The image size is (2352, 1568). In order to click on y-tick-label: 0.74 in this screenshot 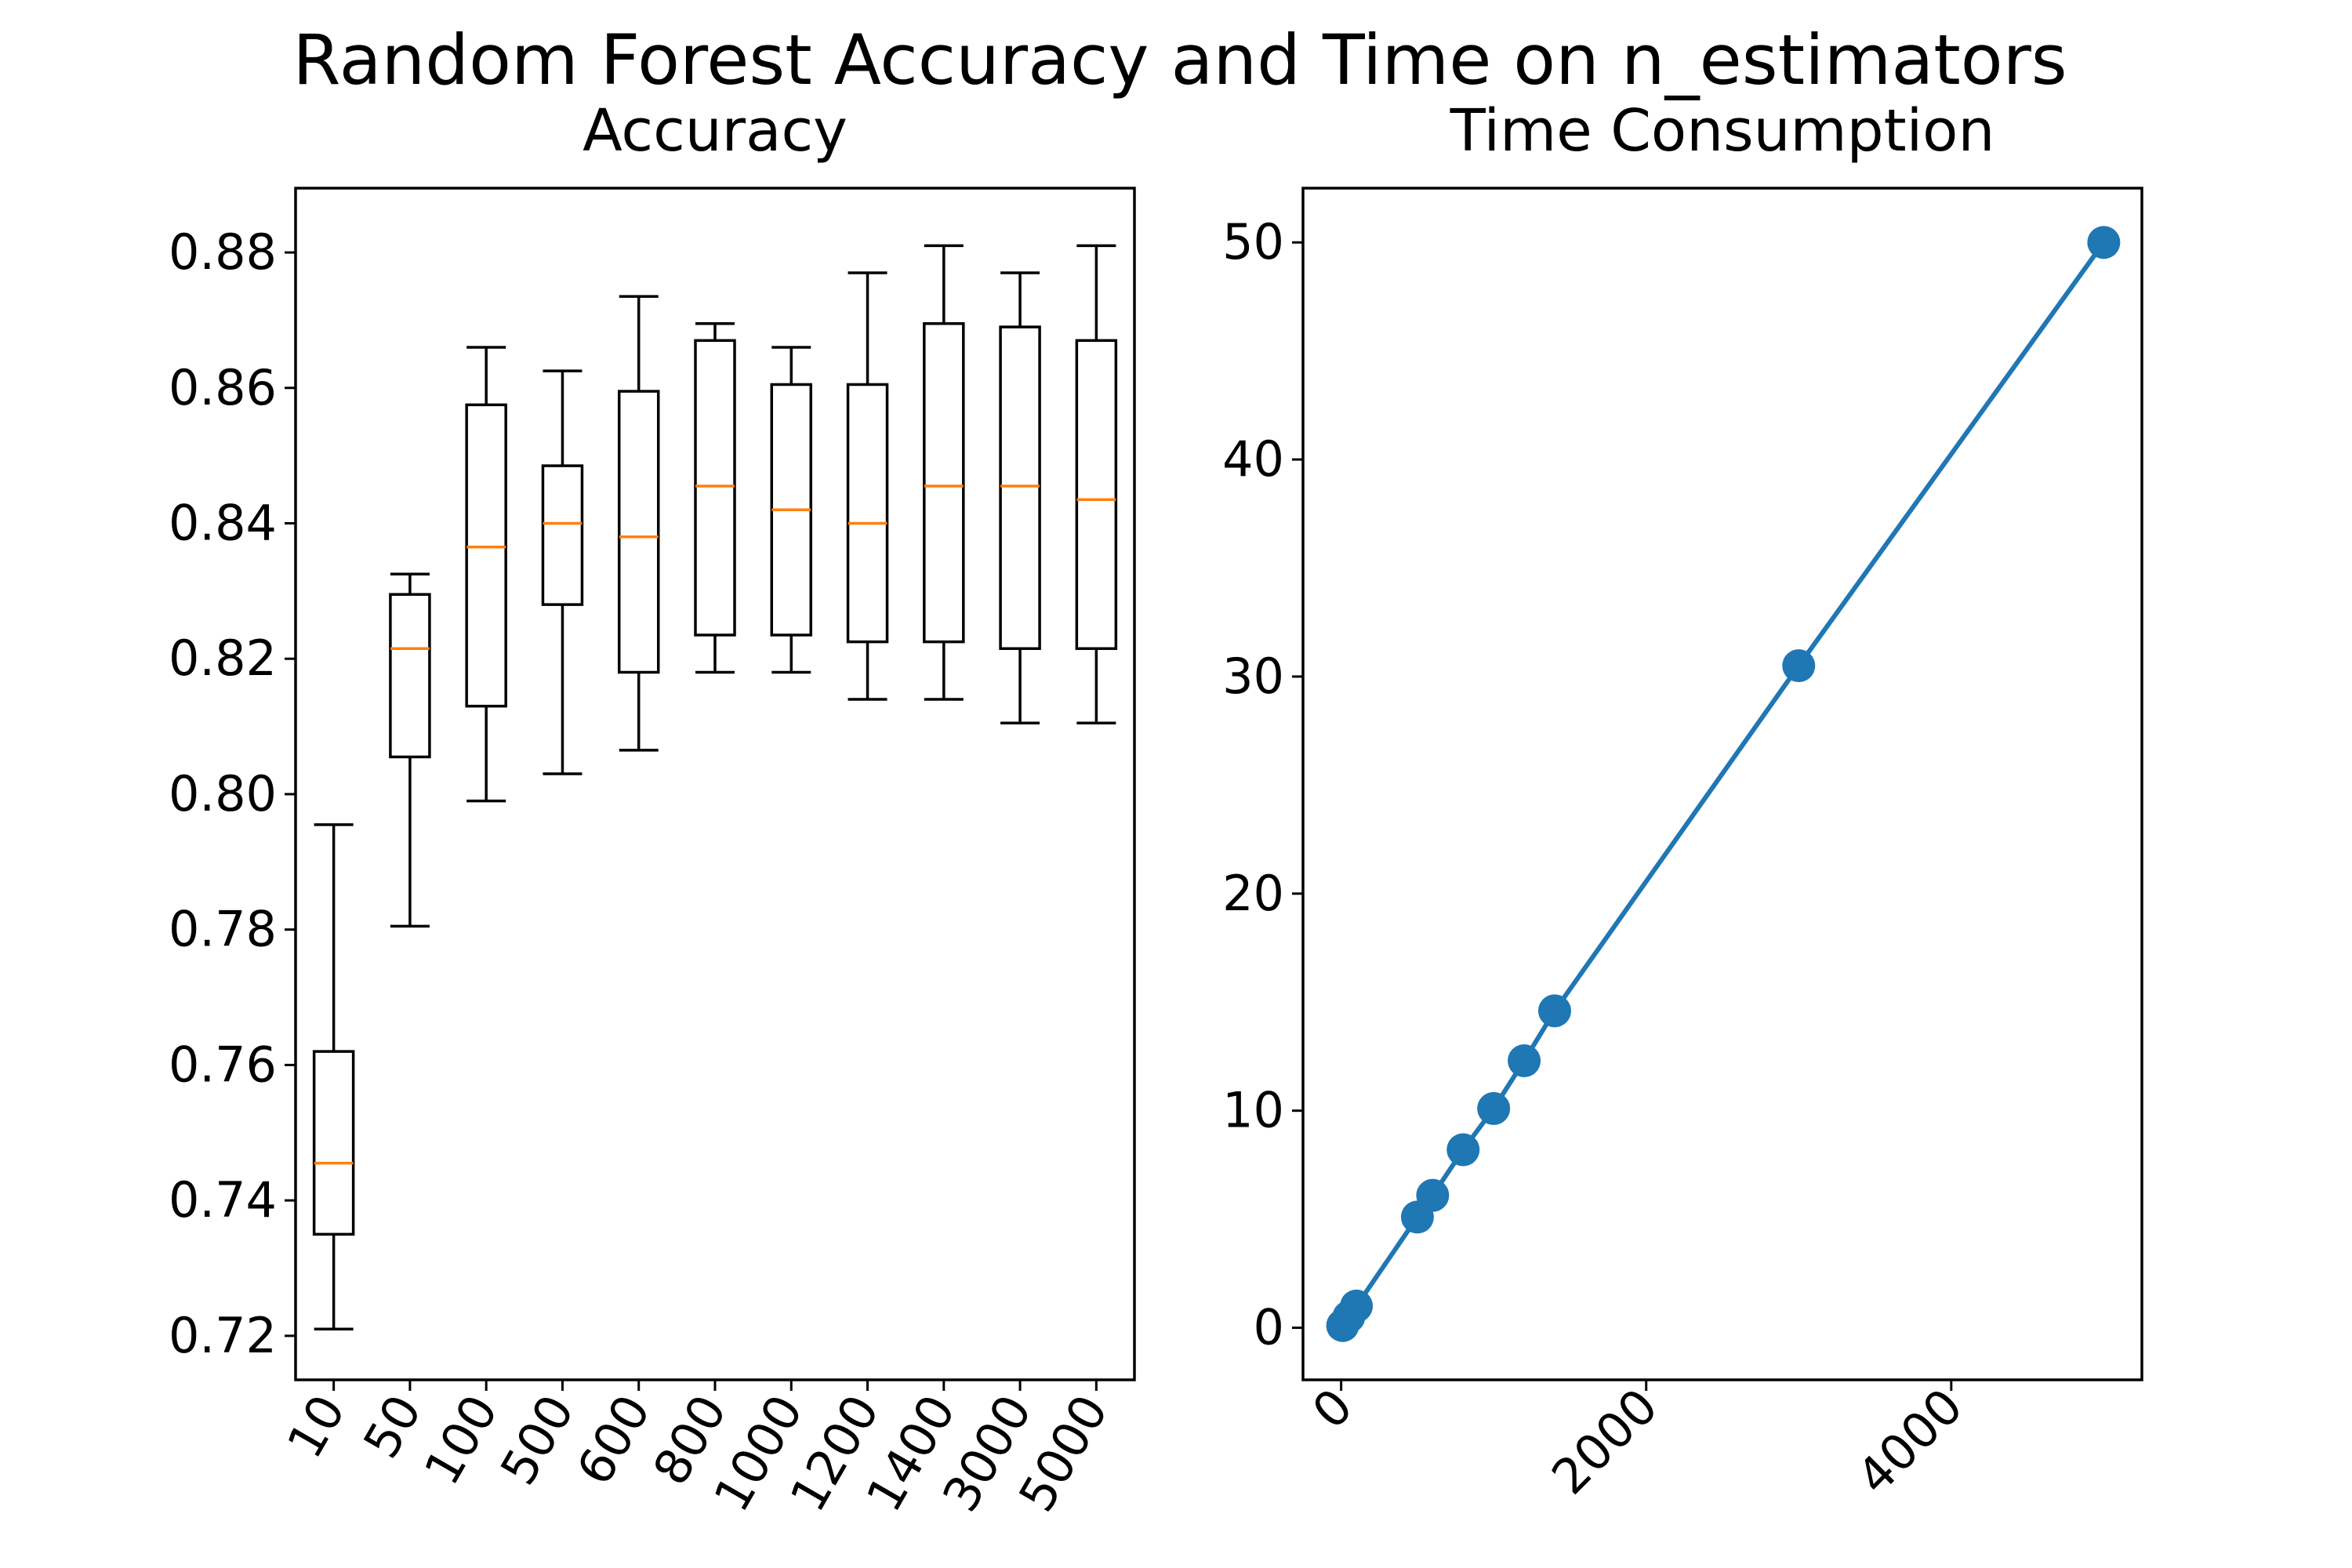, I will do `click(223, 1200)`.